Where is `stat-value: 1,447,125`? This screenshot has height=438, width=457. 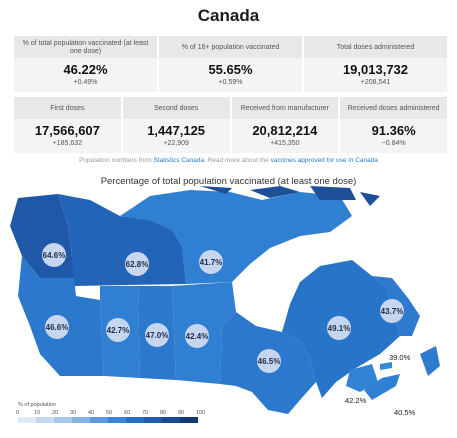 stat-value: 1,447,125 is located at coordinates (176, 130).